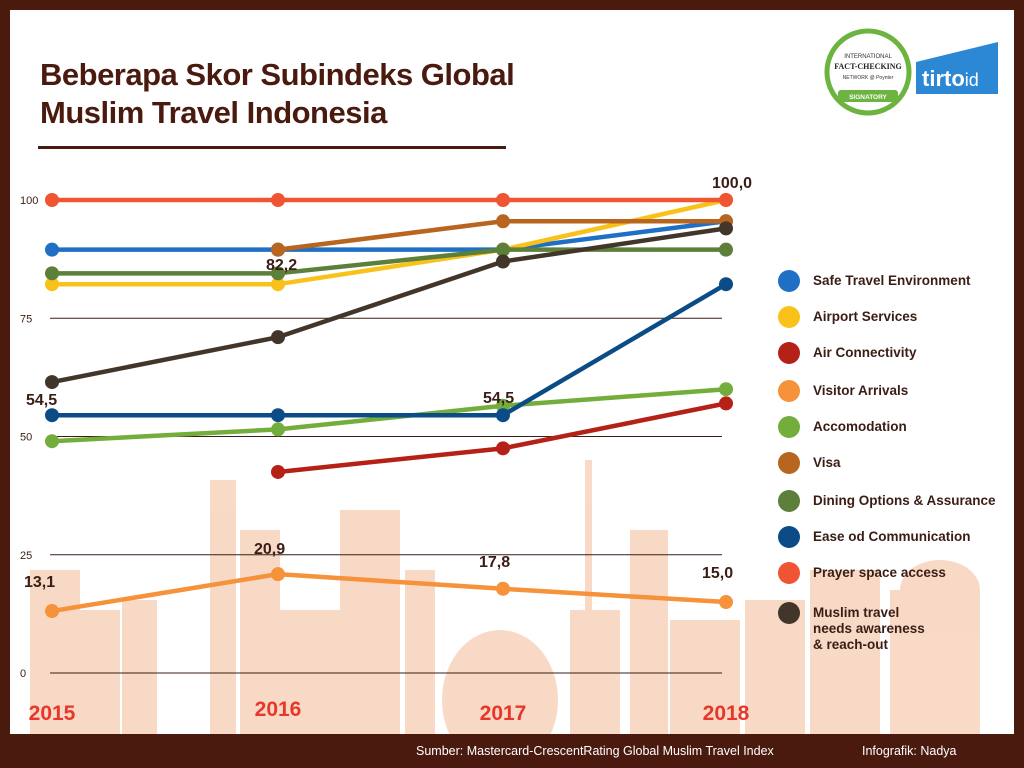  What do you see at coordinates (827, 462) in the screenshot?
I see `legend-label: Visa` at bounding box center [827, 462].